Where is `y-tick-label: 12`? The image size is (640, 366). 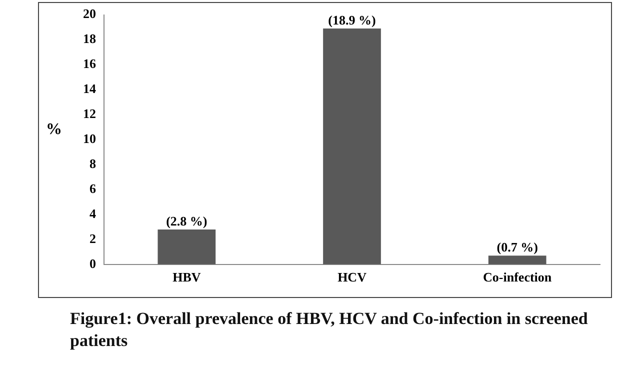 y-tick-label: 12 is located at coordinates (89, 113).